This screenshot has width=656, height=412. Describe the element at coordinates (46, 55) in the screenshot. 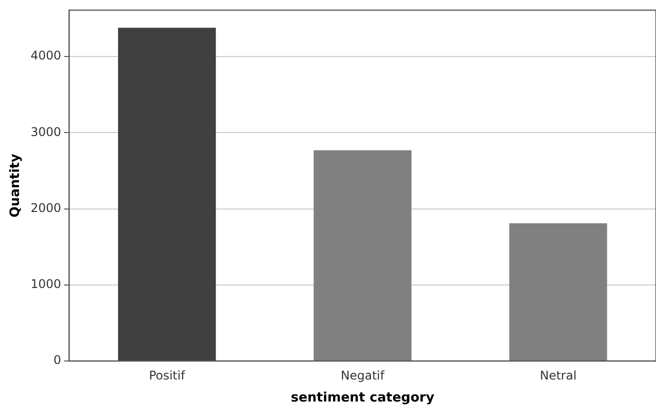

I see `y-tick-label: 4000` at that location.